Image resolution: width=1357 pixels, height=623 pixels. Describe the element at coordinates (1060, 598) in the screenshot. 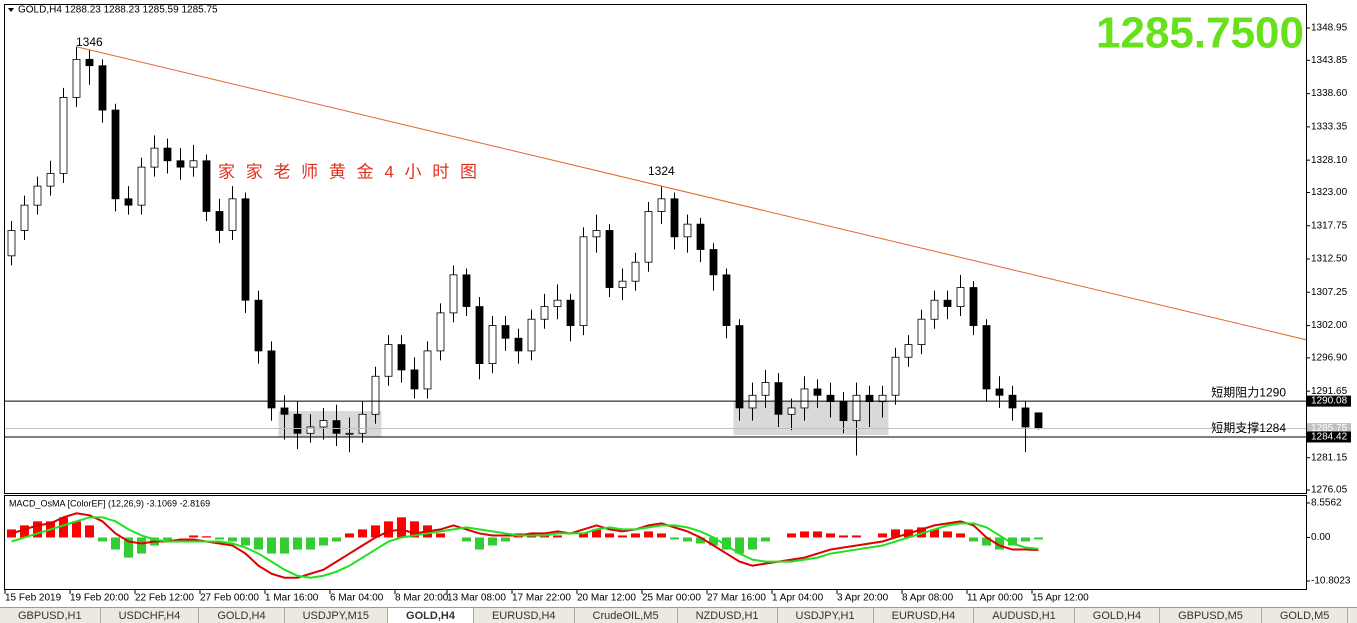

I see `x-tick-label: 15 Apr 12:00` at that location.